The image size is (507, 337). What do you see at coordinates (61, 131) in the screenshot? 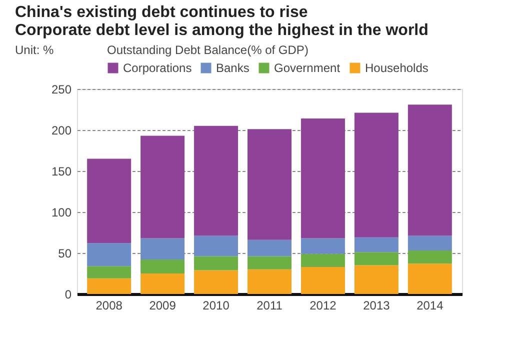
I see `y-tick-label: 200` at bounding box center [61, 131].